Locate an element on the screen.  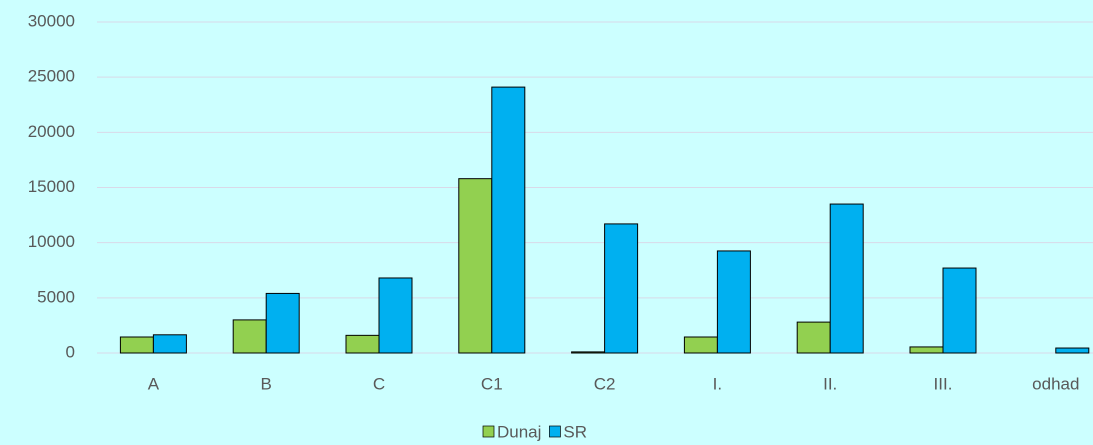
x-tick-label: C is located at coordinates (379, 383).